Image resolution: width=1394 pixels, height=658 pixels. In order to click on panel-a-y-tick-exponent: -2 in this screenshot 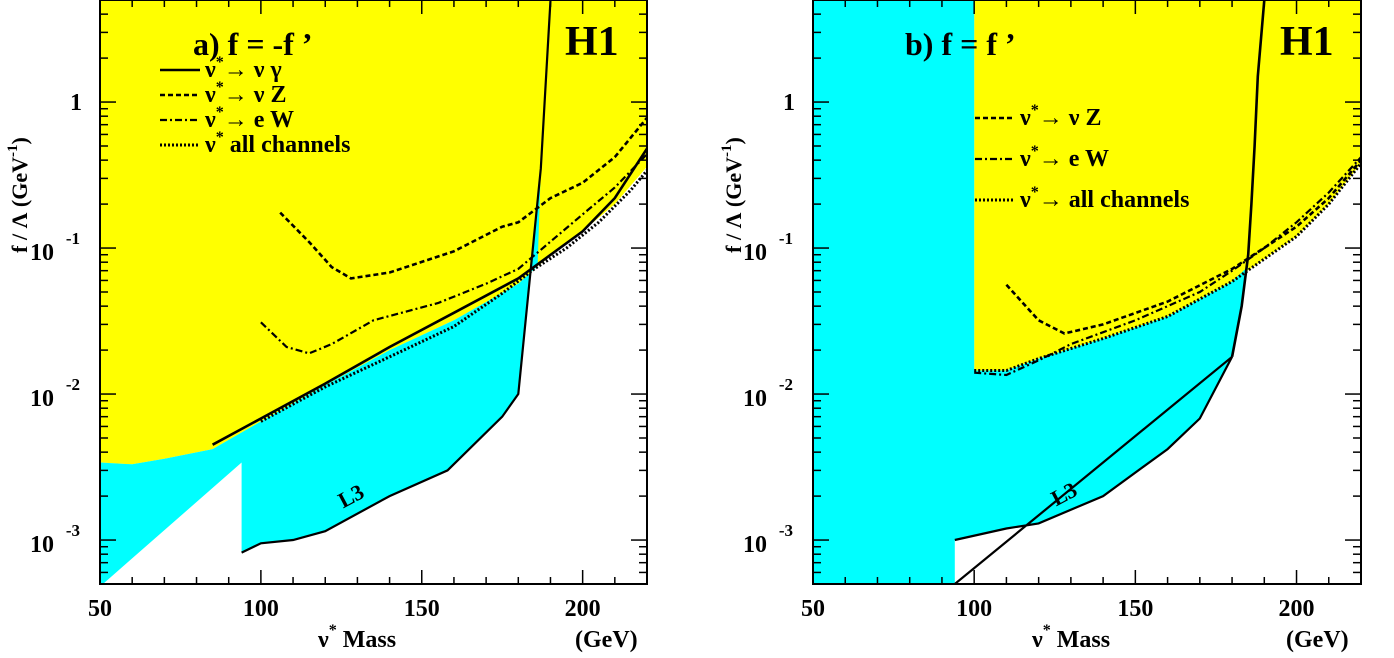, I will do `click(73, 384)`.